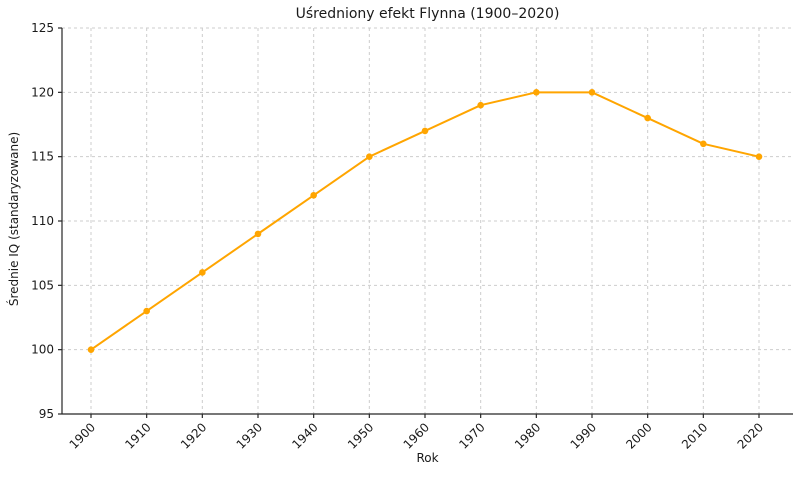 Image resolution: width=800 pixels, height=477 pixels. Describe the element at coordinates (42, 285) in the screenshot. I see `y-tick-label: 105` at that location.